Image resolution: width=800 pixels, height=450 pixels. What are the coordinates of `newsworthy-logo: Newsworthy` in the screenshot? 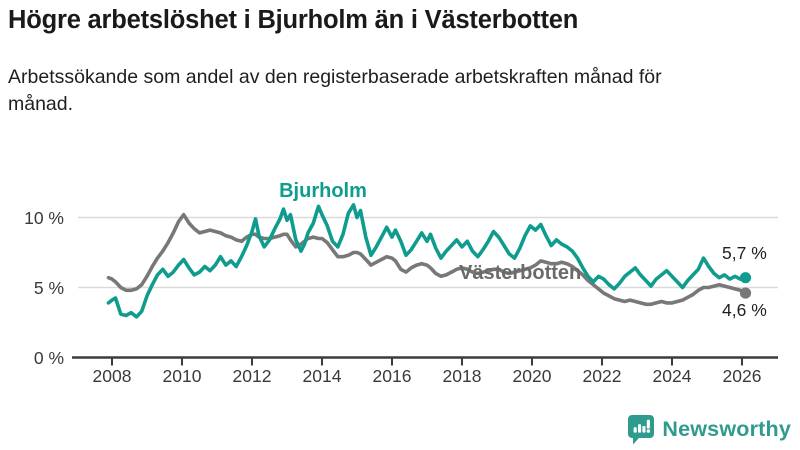 It's located at (709, 429).